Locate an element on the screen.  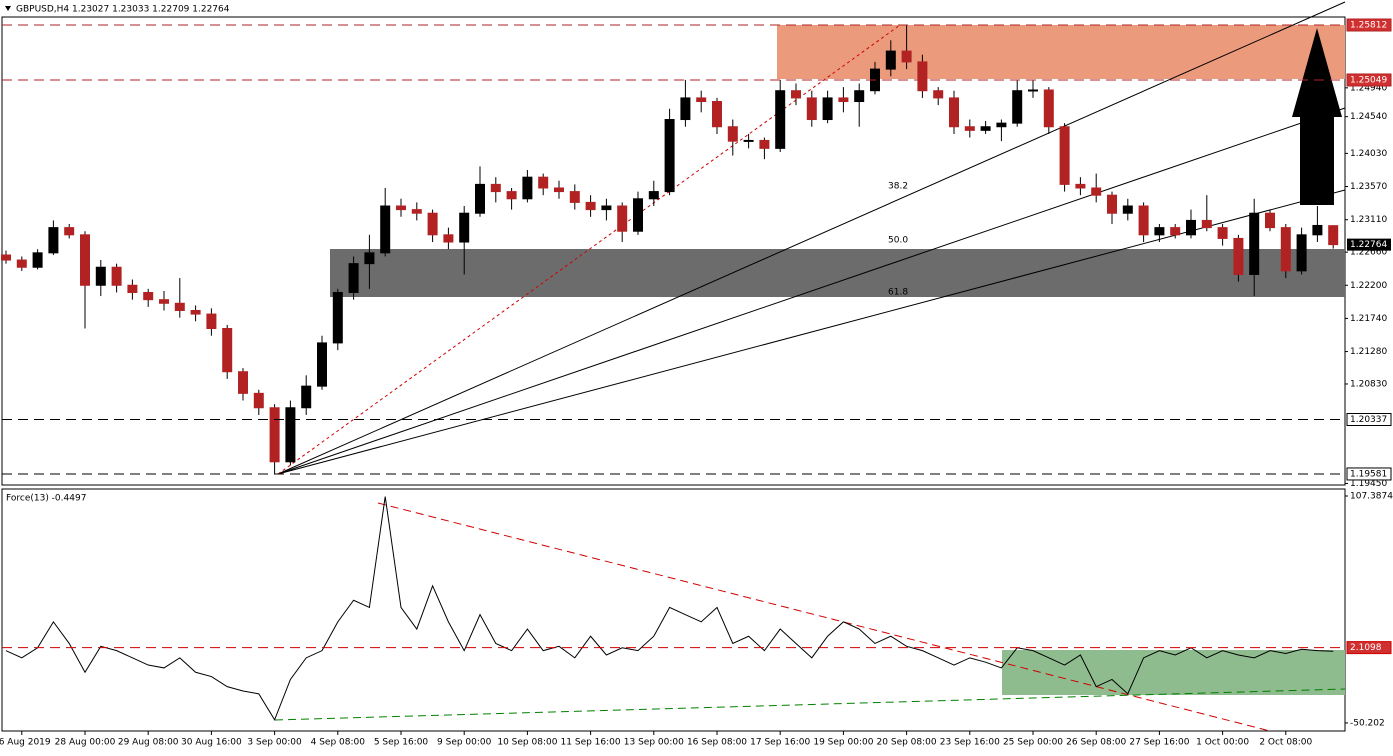
trend-line is located at coordinates (810, 704).